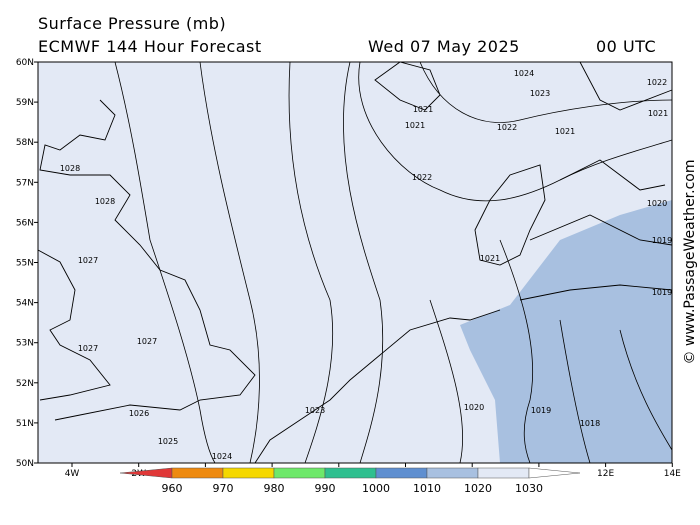 This screenshot has height=525, width=700. Describe the element at coordinates (672, 474) in the screenshot. I see `longitude-label: 14E` at that location.